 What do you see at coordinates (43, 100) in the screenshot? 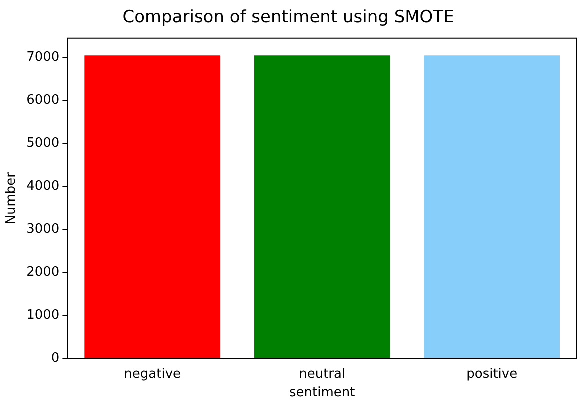
I see `y-tick-label: 6000` at bounding box center [43, 100].